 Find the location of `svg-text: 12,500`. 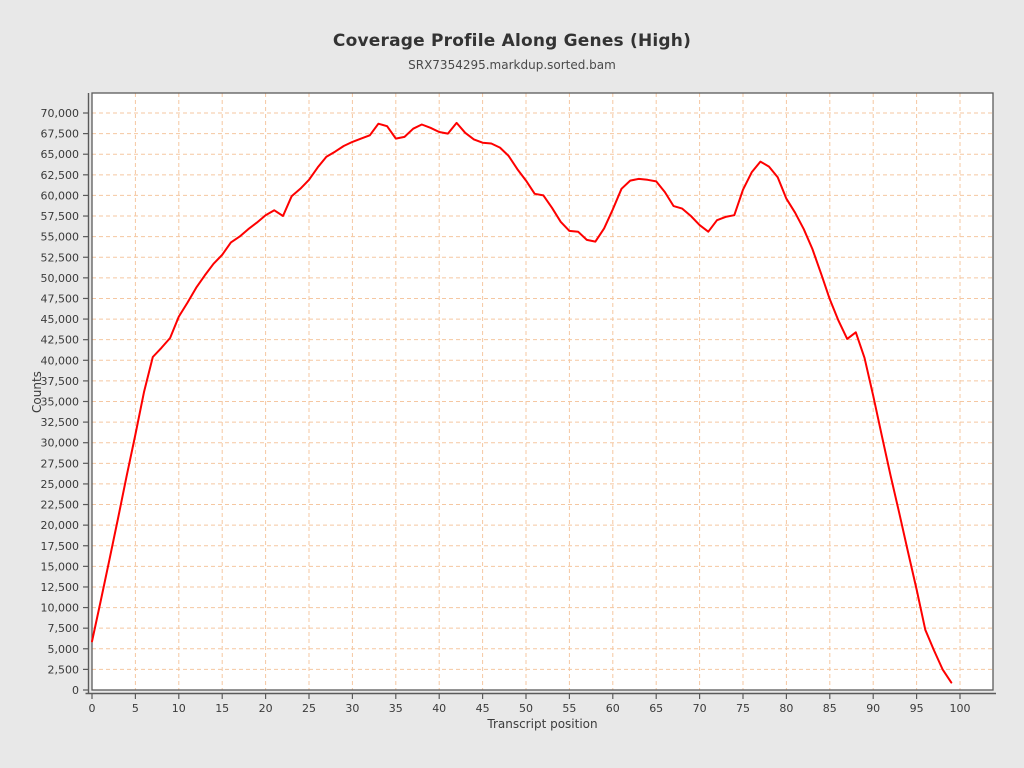

svg-text: 12,500 is located at coordinates (60, 587).